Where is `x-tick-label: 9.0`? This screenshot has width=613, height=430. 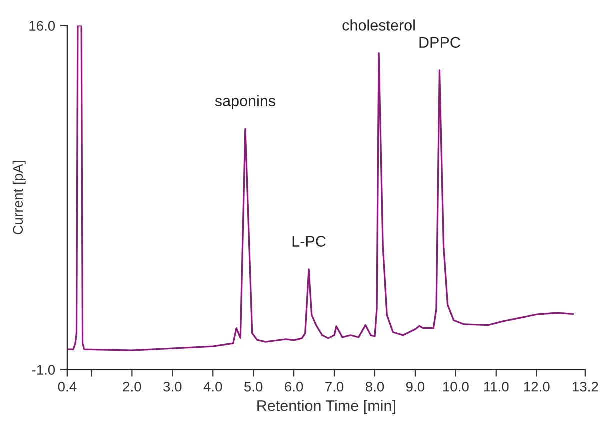
x-tick-label: 9.0 is located at coordinates (415, 387).